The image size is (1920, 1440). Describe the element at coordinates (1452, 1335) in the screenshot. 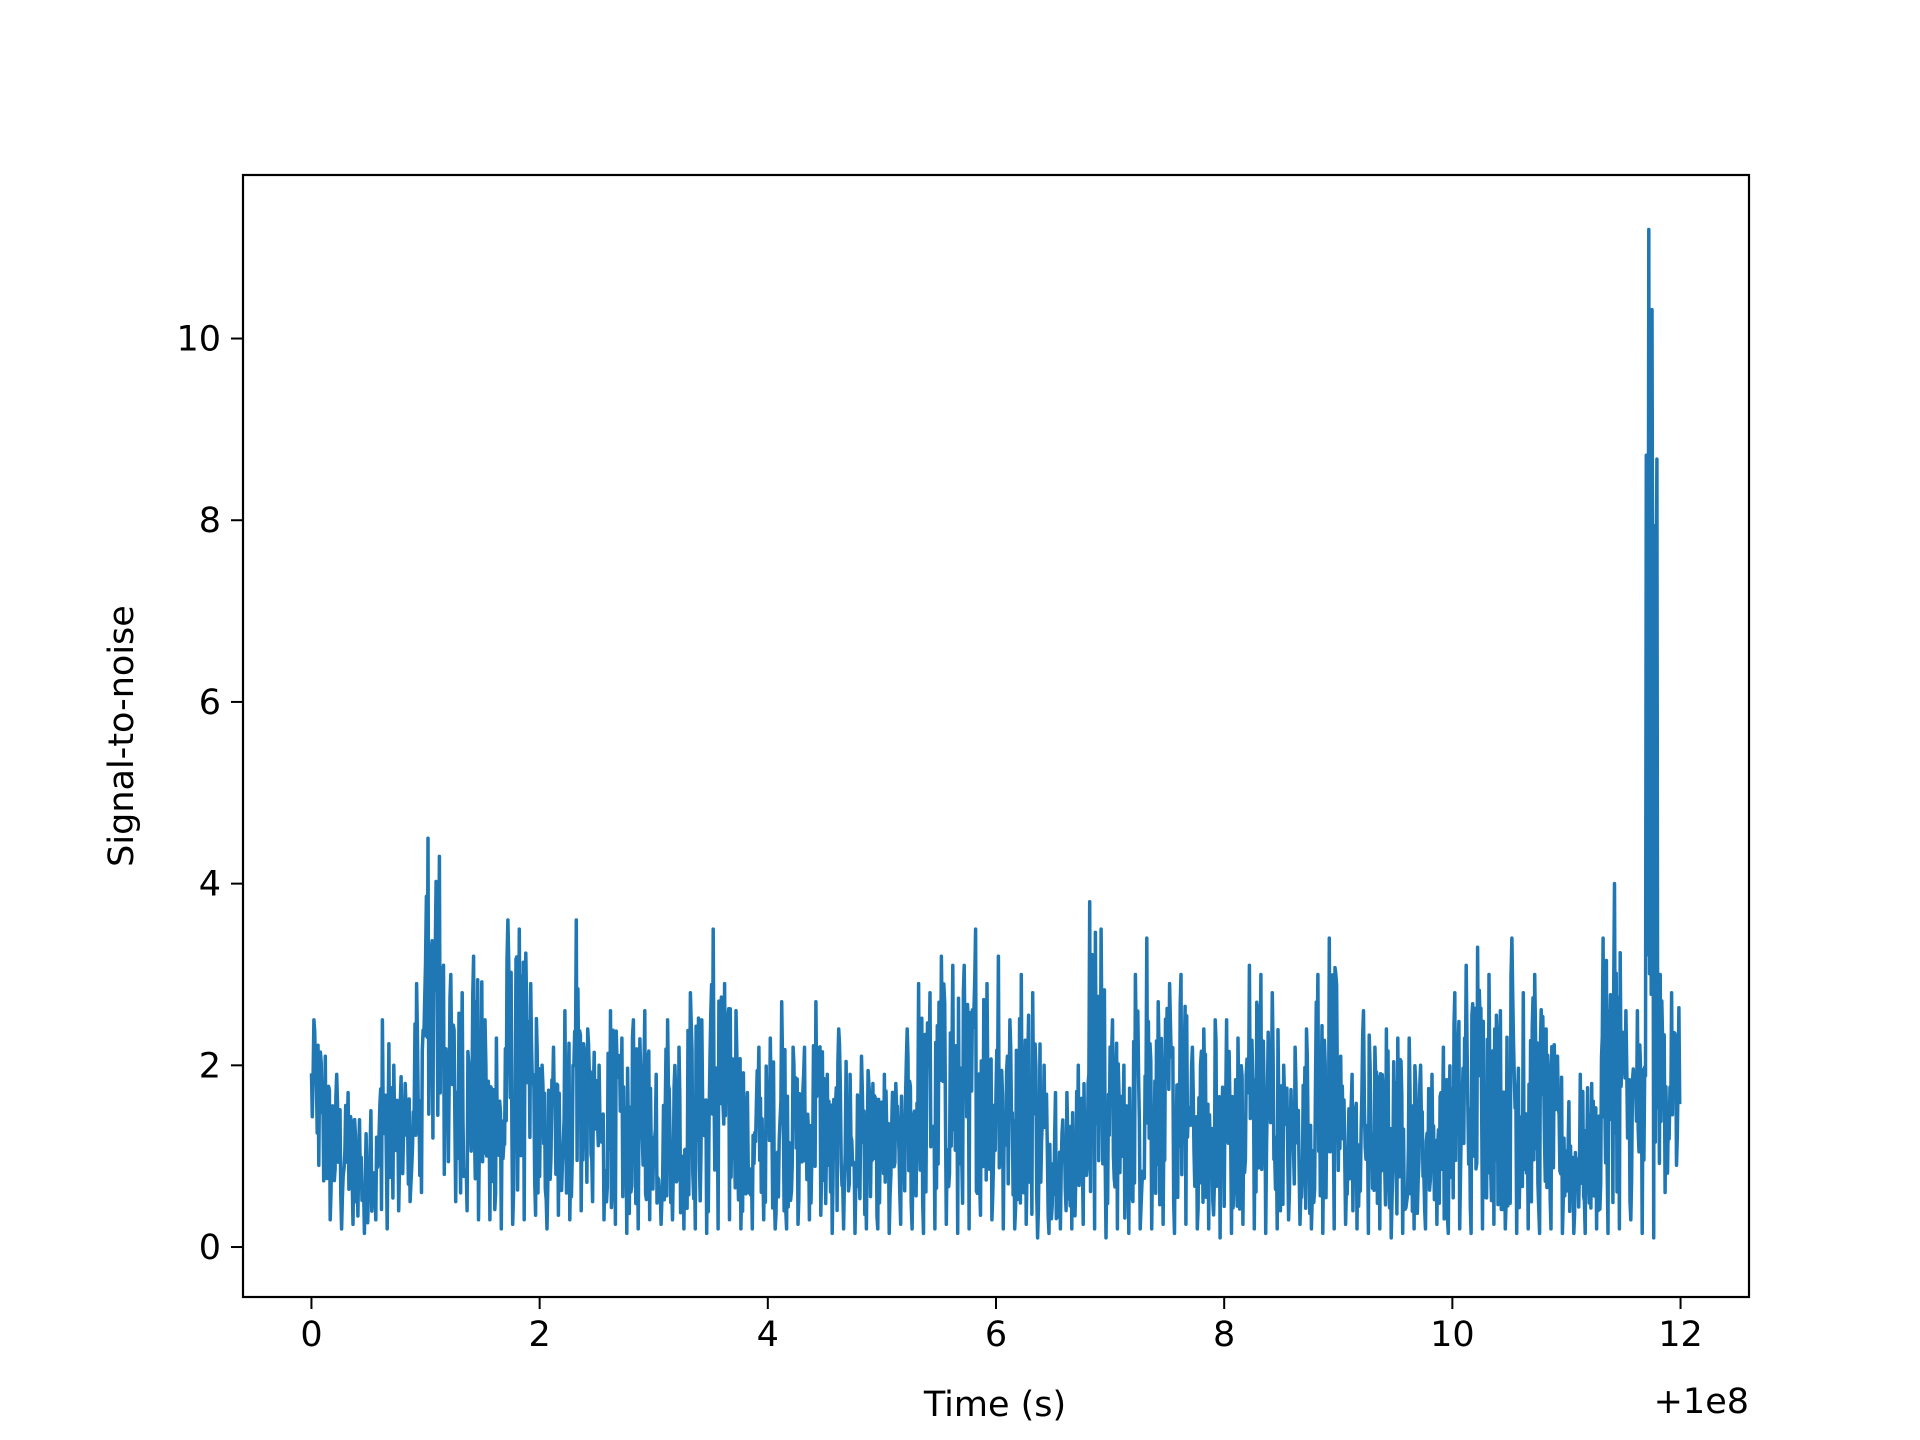

I see `x-tick-label: 10` at that location.